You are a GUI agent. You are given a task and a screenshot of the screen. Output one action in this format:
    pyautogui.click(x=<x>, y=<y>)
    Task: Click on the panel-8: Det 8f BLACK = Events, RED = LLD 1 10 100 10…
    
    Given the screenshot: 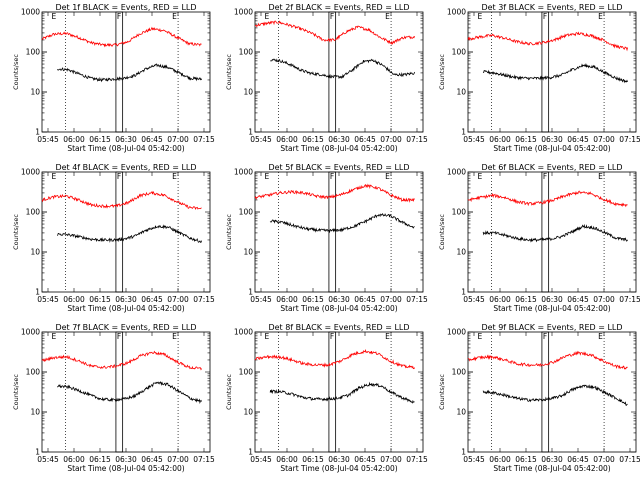 What is the action you would take?
    pyautogui.click(x=326, y=398)
    